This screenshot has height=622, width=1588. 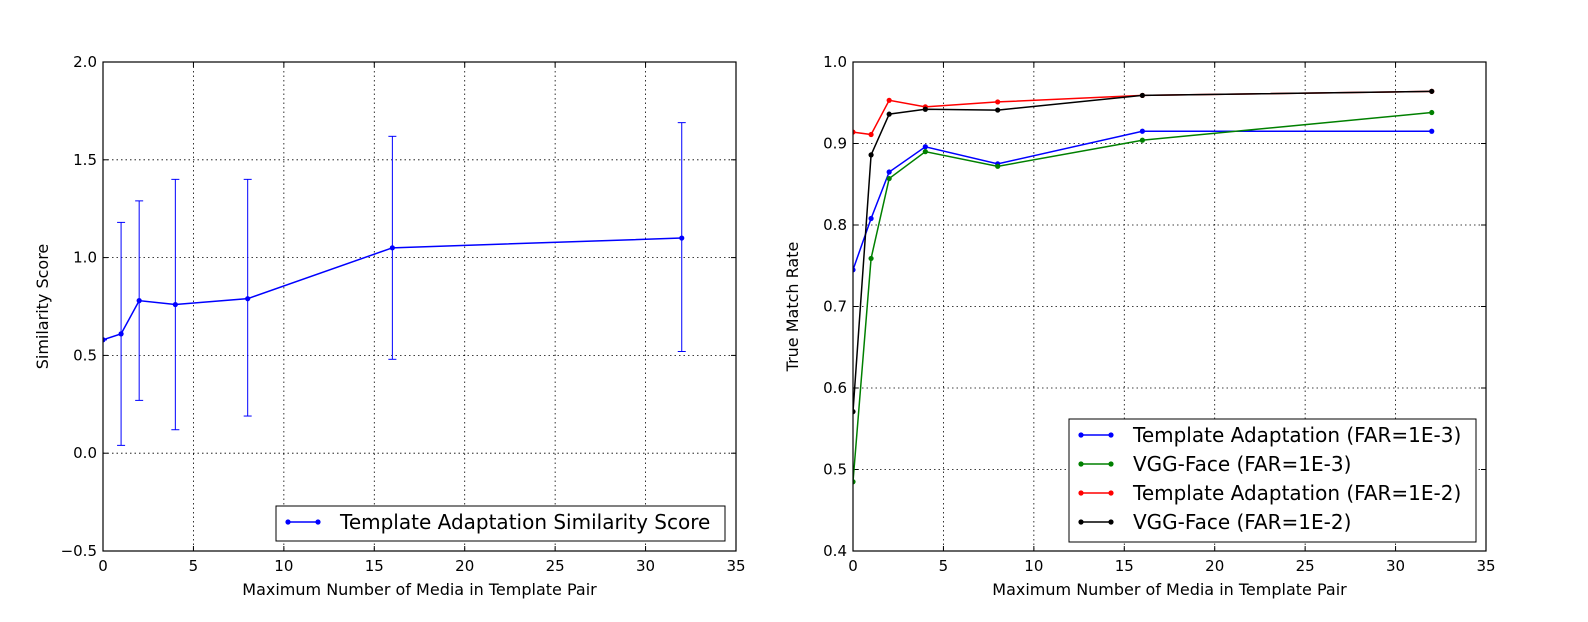 What do you see at coordinates (792, 307) in the screenshot?
I see `y-axis-label: True Match Rate` at bounding box center [792, 307].